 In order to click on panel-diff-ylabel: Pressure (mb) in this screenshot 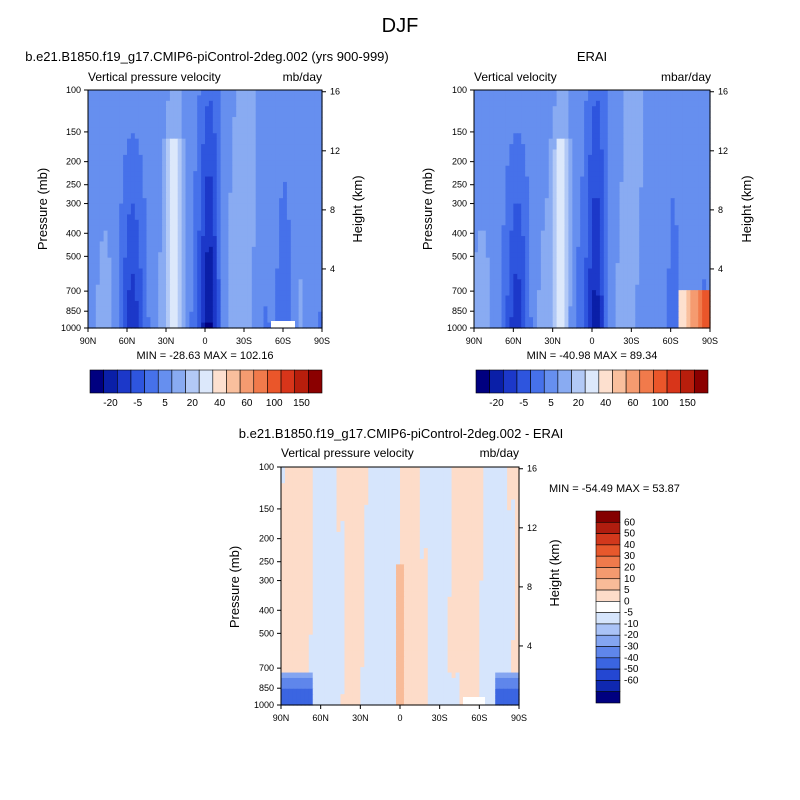, I will do `click(234, 587)`.